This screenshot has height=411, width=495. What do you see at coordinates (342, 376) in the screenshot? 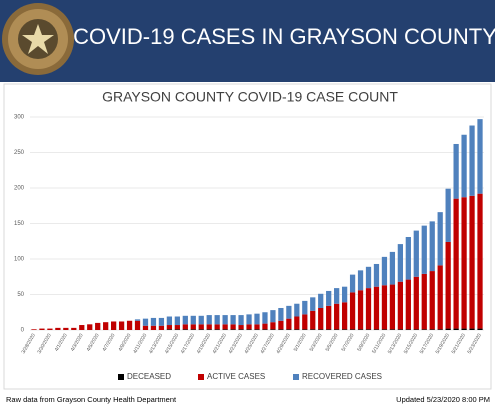
I see `legend-label: RECOVERED CASES` at bounding box center [342, 376].